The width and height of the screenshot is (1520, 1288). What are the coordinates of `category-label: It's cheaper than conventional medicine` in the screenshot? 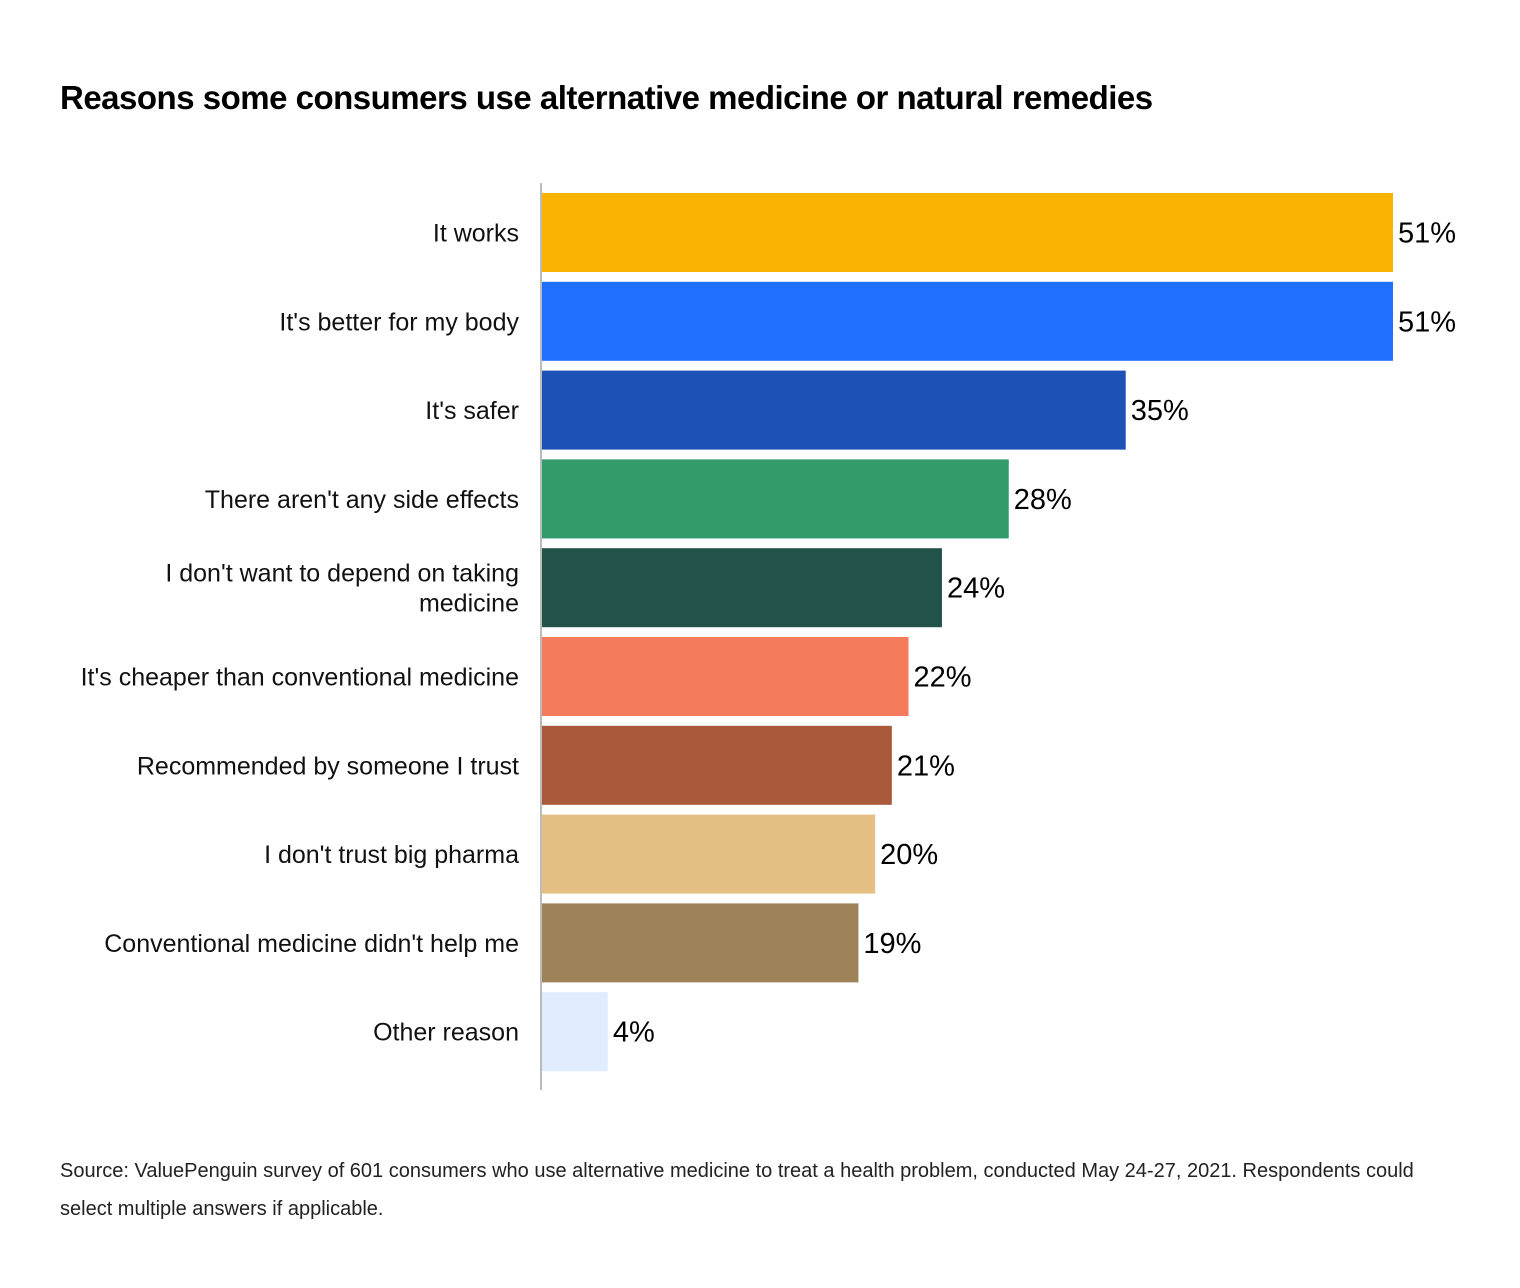 It's located at (300, 678).